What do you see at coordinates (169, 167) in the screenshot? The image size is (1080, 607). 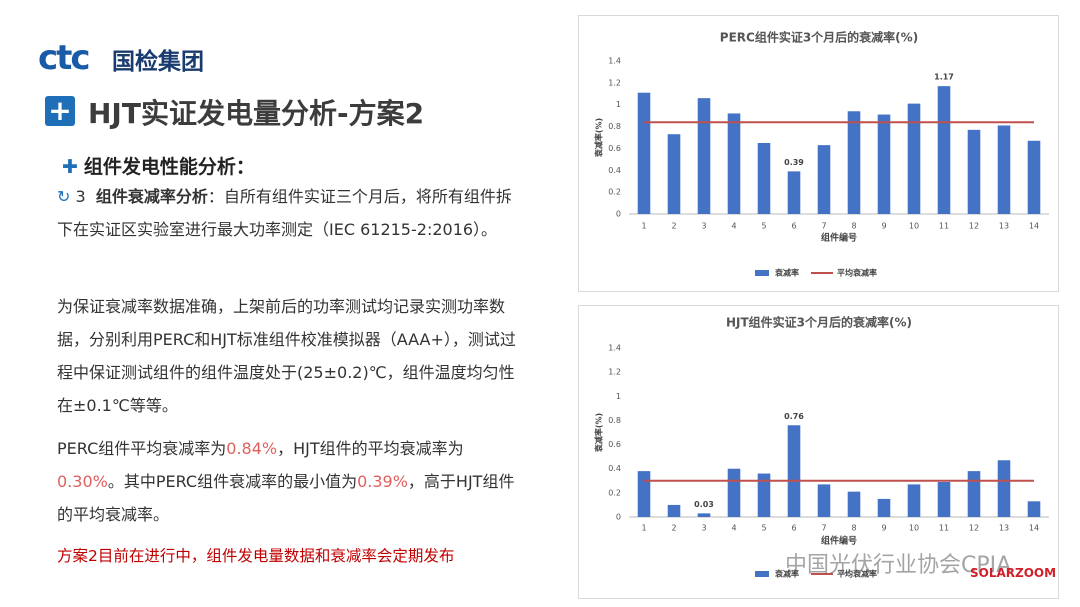 I see `section-text: 组件发电性能分析：` at bounding box center [169, 167].